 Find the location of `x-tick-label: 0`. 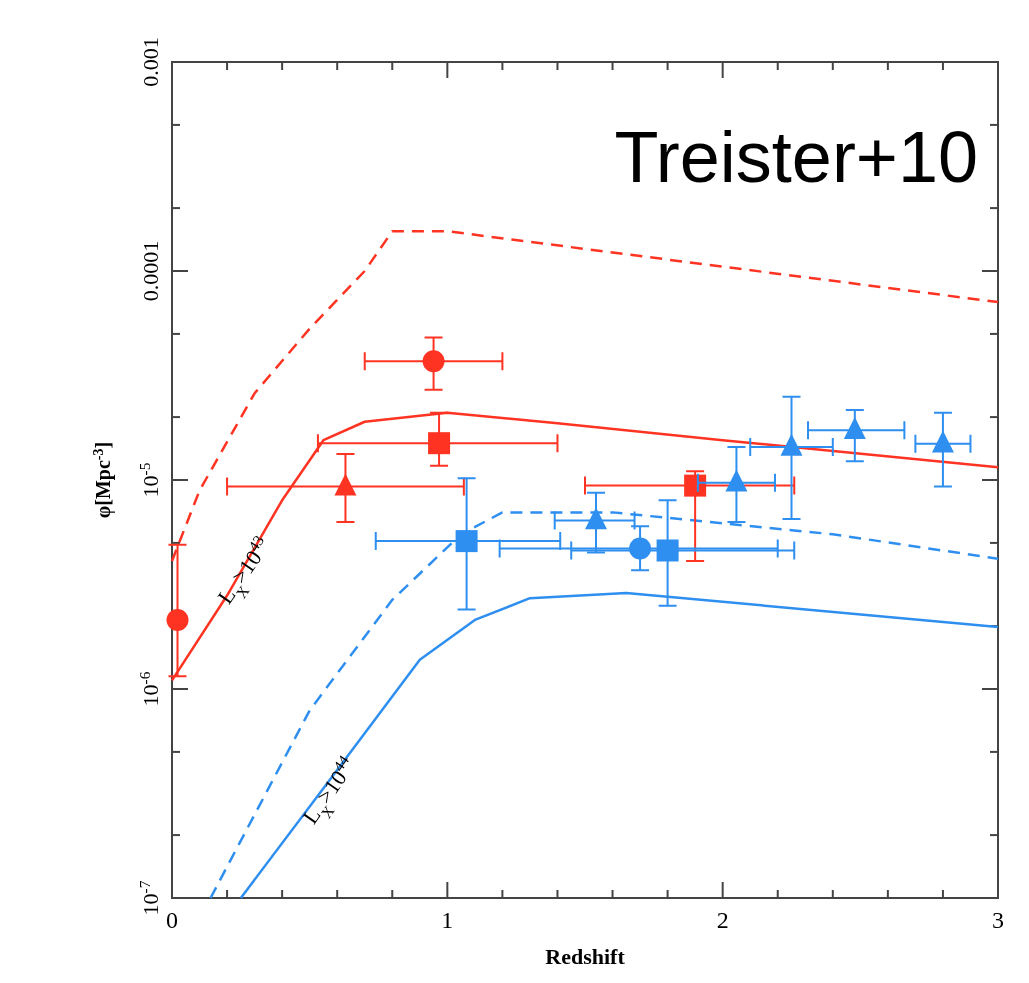

x-tick-label: 0 is located at coordinates (172, 920).